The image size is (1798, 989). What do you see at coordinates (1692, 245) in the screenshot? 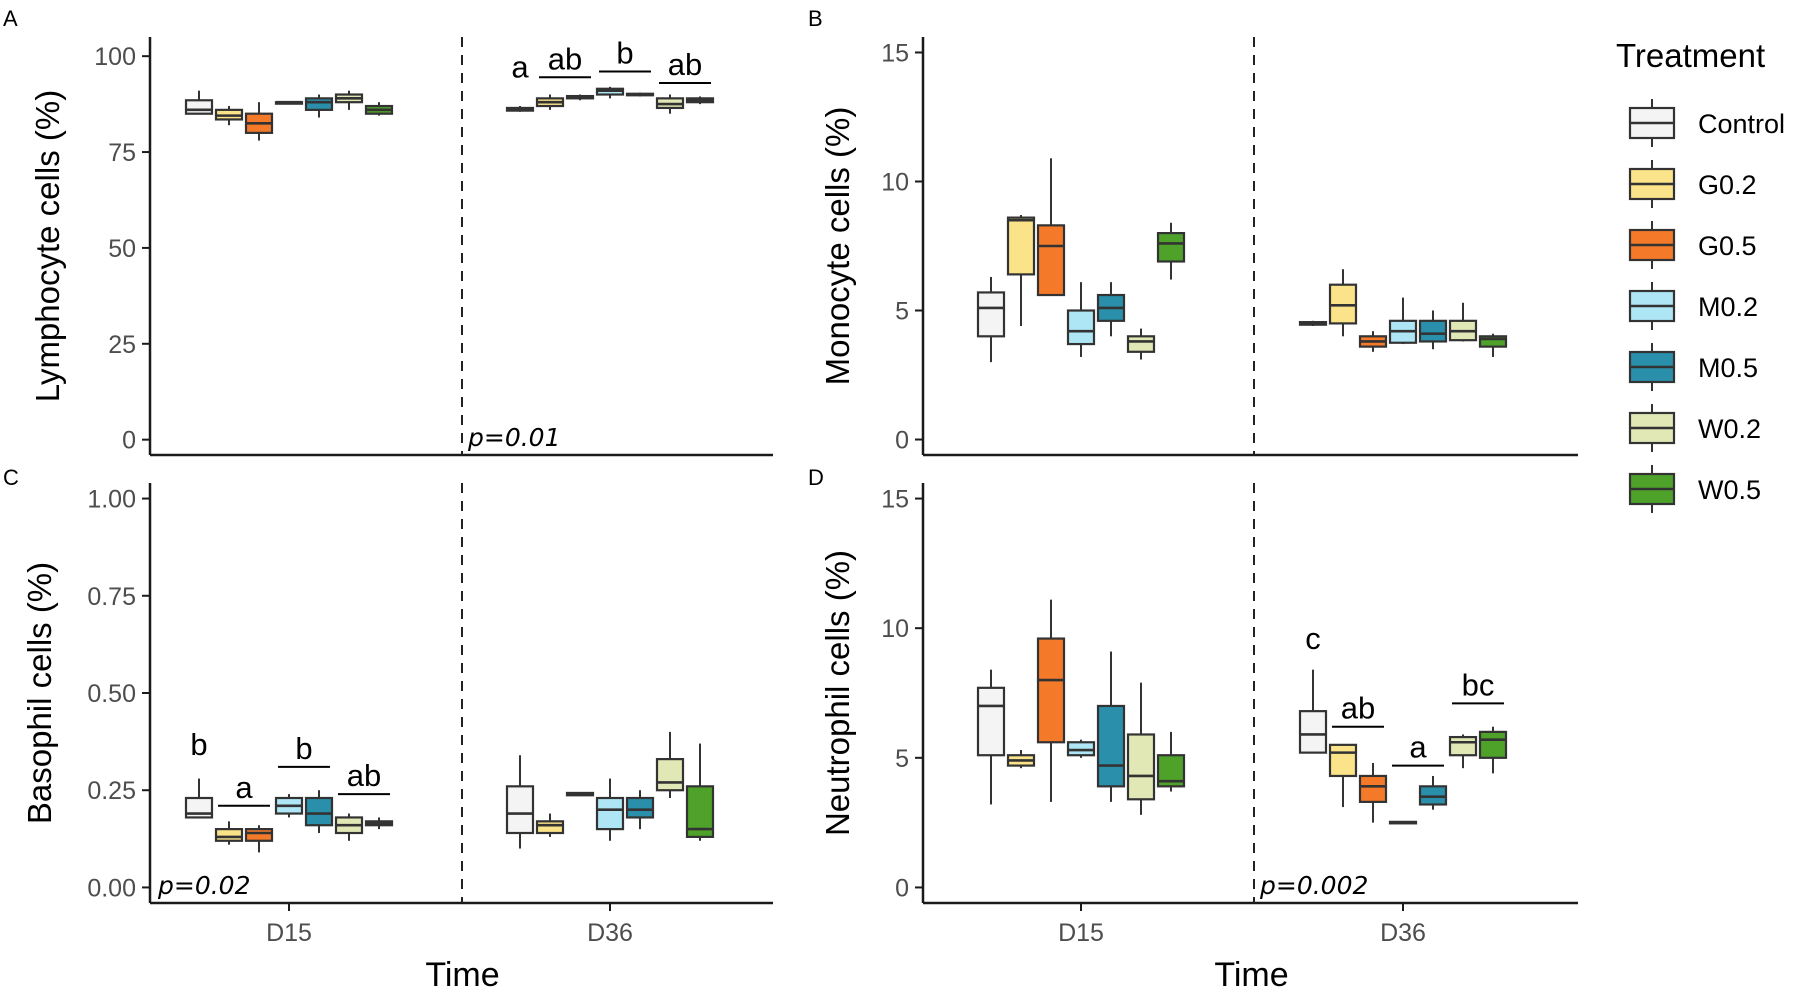
I see `legend-item-g05: G0.5` at bounding box center [1692, 245].